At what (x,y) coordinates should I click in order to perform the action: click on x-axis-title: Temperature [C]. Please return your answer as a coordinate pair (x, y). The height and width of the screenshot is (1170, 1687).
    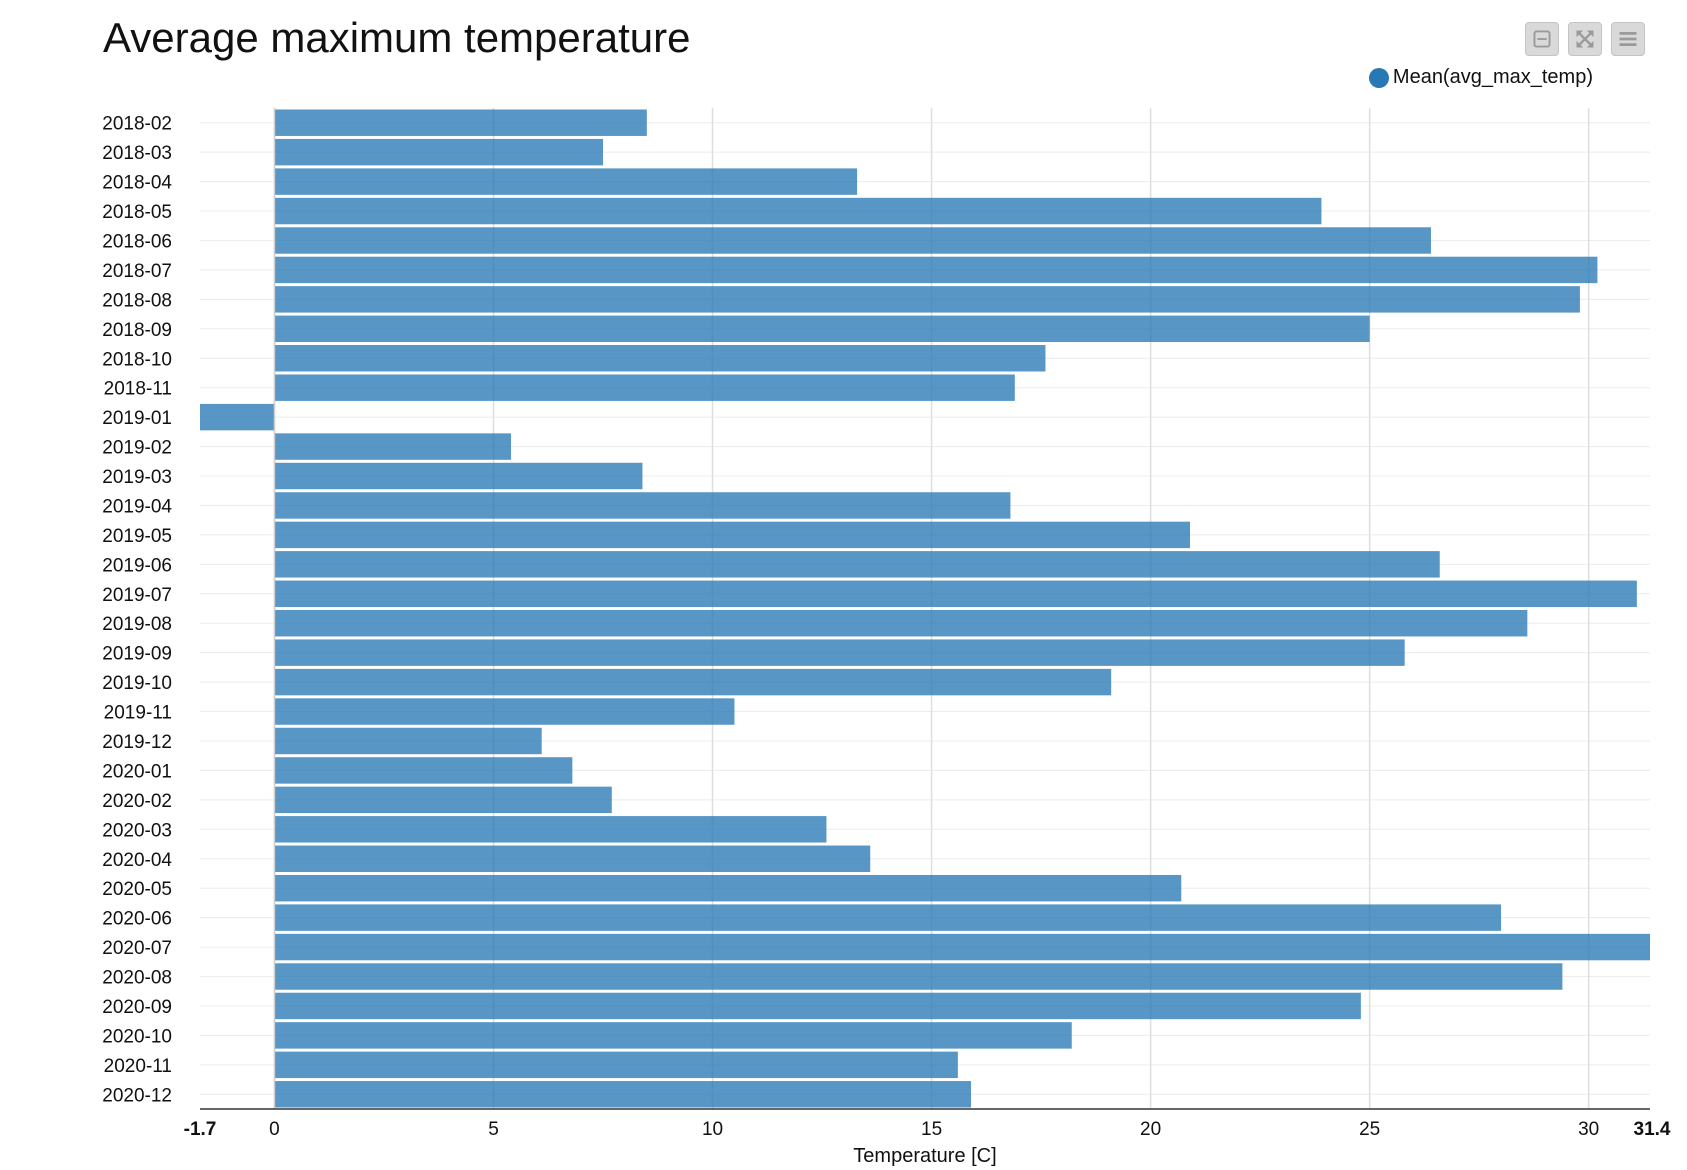
    Looking at the image, I should click on (924, 1156).